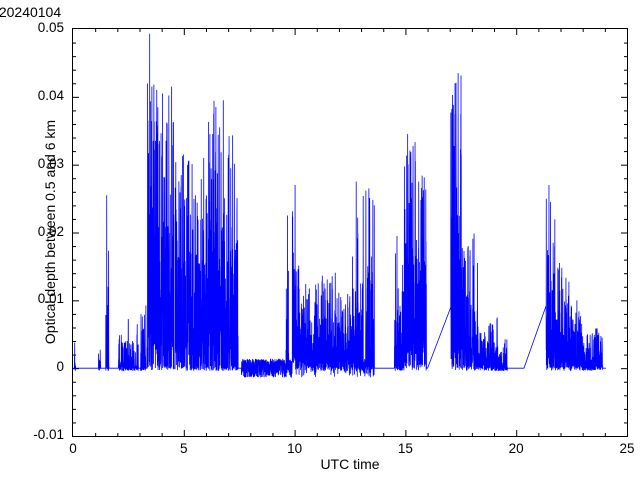  What do you see at coordinates (50, 27) in the screenshot?
I see `y-tick-label: 0.05` at bounding box center [50, 27].